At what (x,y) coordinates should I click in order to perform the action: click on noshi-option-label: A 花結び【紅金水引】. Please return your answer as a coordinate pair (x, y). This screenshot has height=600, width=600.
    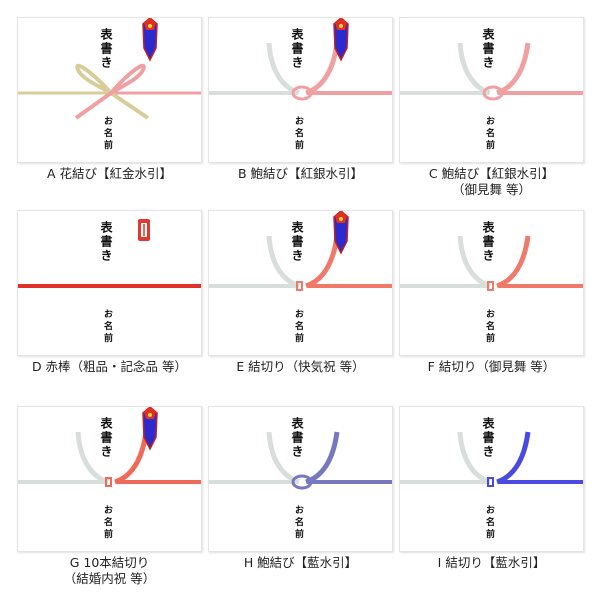
    Looking at the image, I should click on (109, 174).